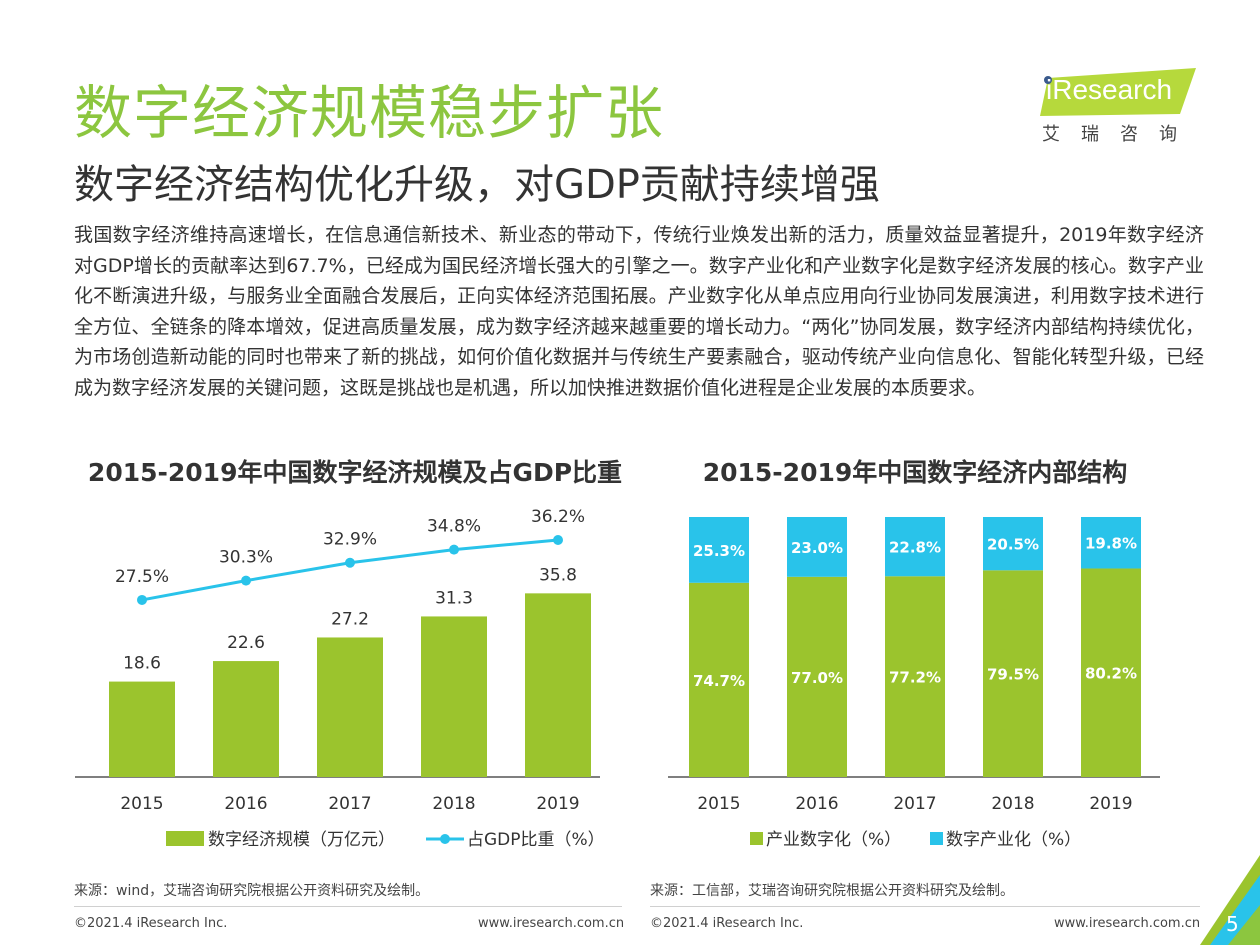 This screenshot has height=945, width=1260. I want to click on chart2-label-industrial-2015: 74.7%, so click(719, 681).